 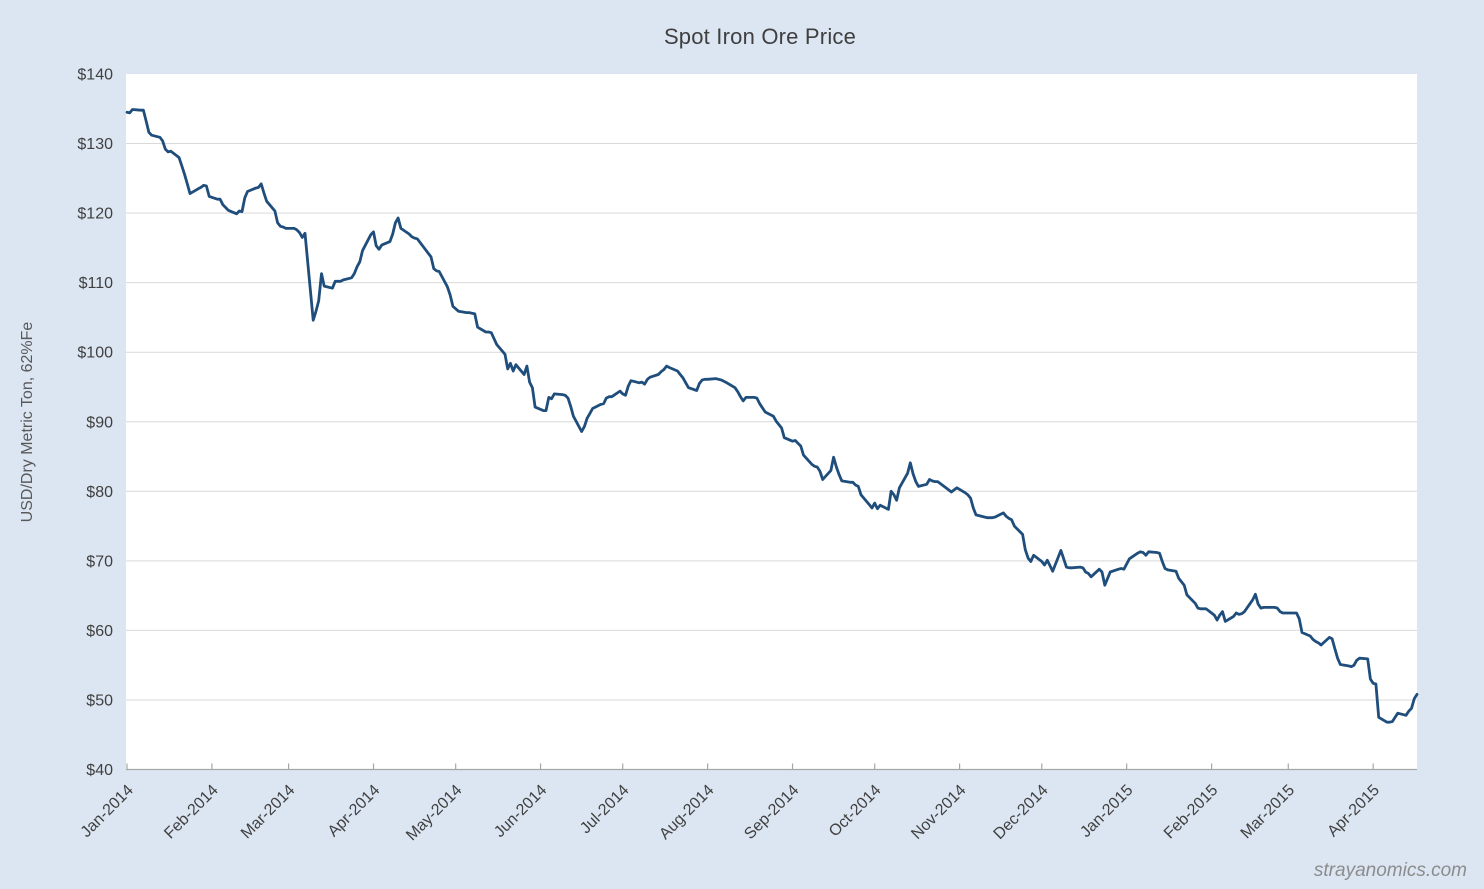 What do you see at coordinates (107, 811) in the screenshot?
I see `x-tick-label: Jan-2014` at bounding box center [107, 811].